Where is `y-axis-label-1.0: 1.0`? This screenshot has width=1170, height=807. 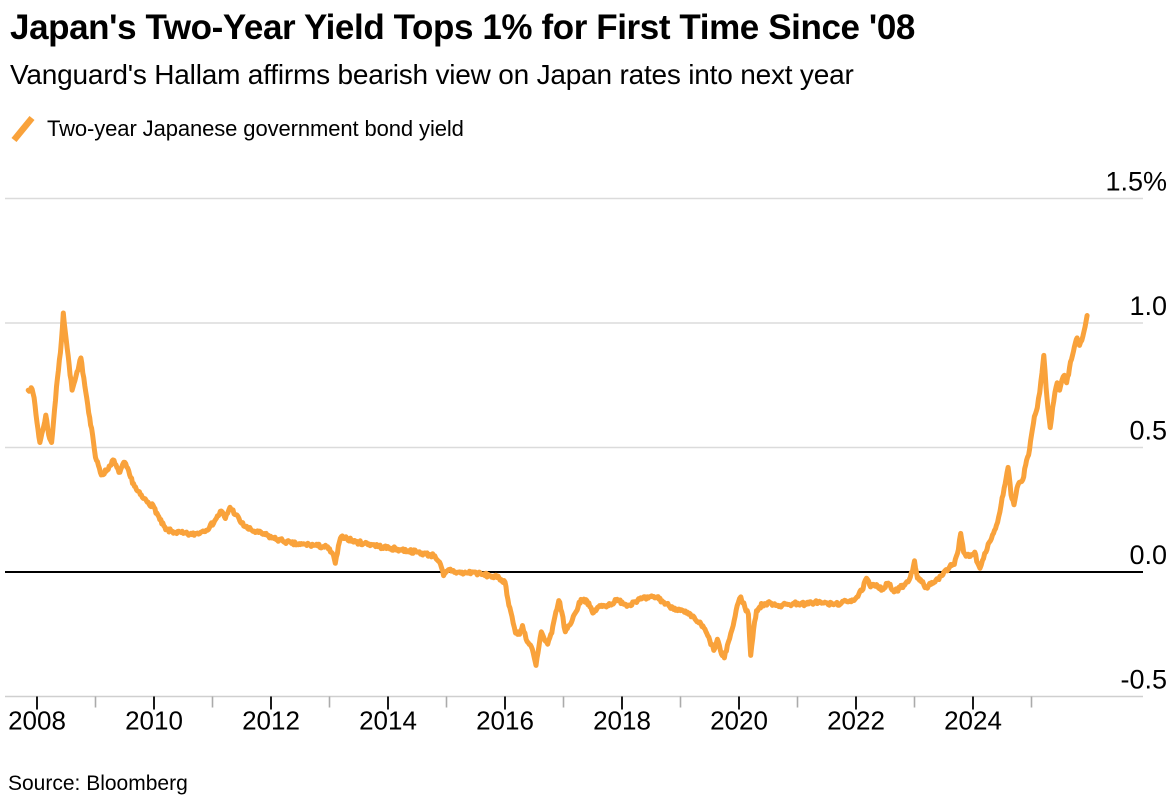 y-axis-label-1.0: 1.0 is located at coordinates (1148, 306).